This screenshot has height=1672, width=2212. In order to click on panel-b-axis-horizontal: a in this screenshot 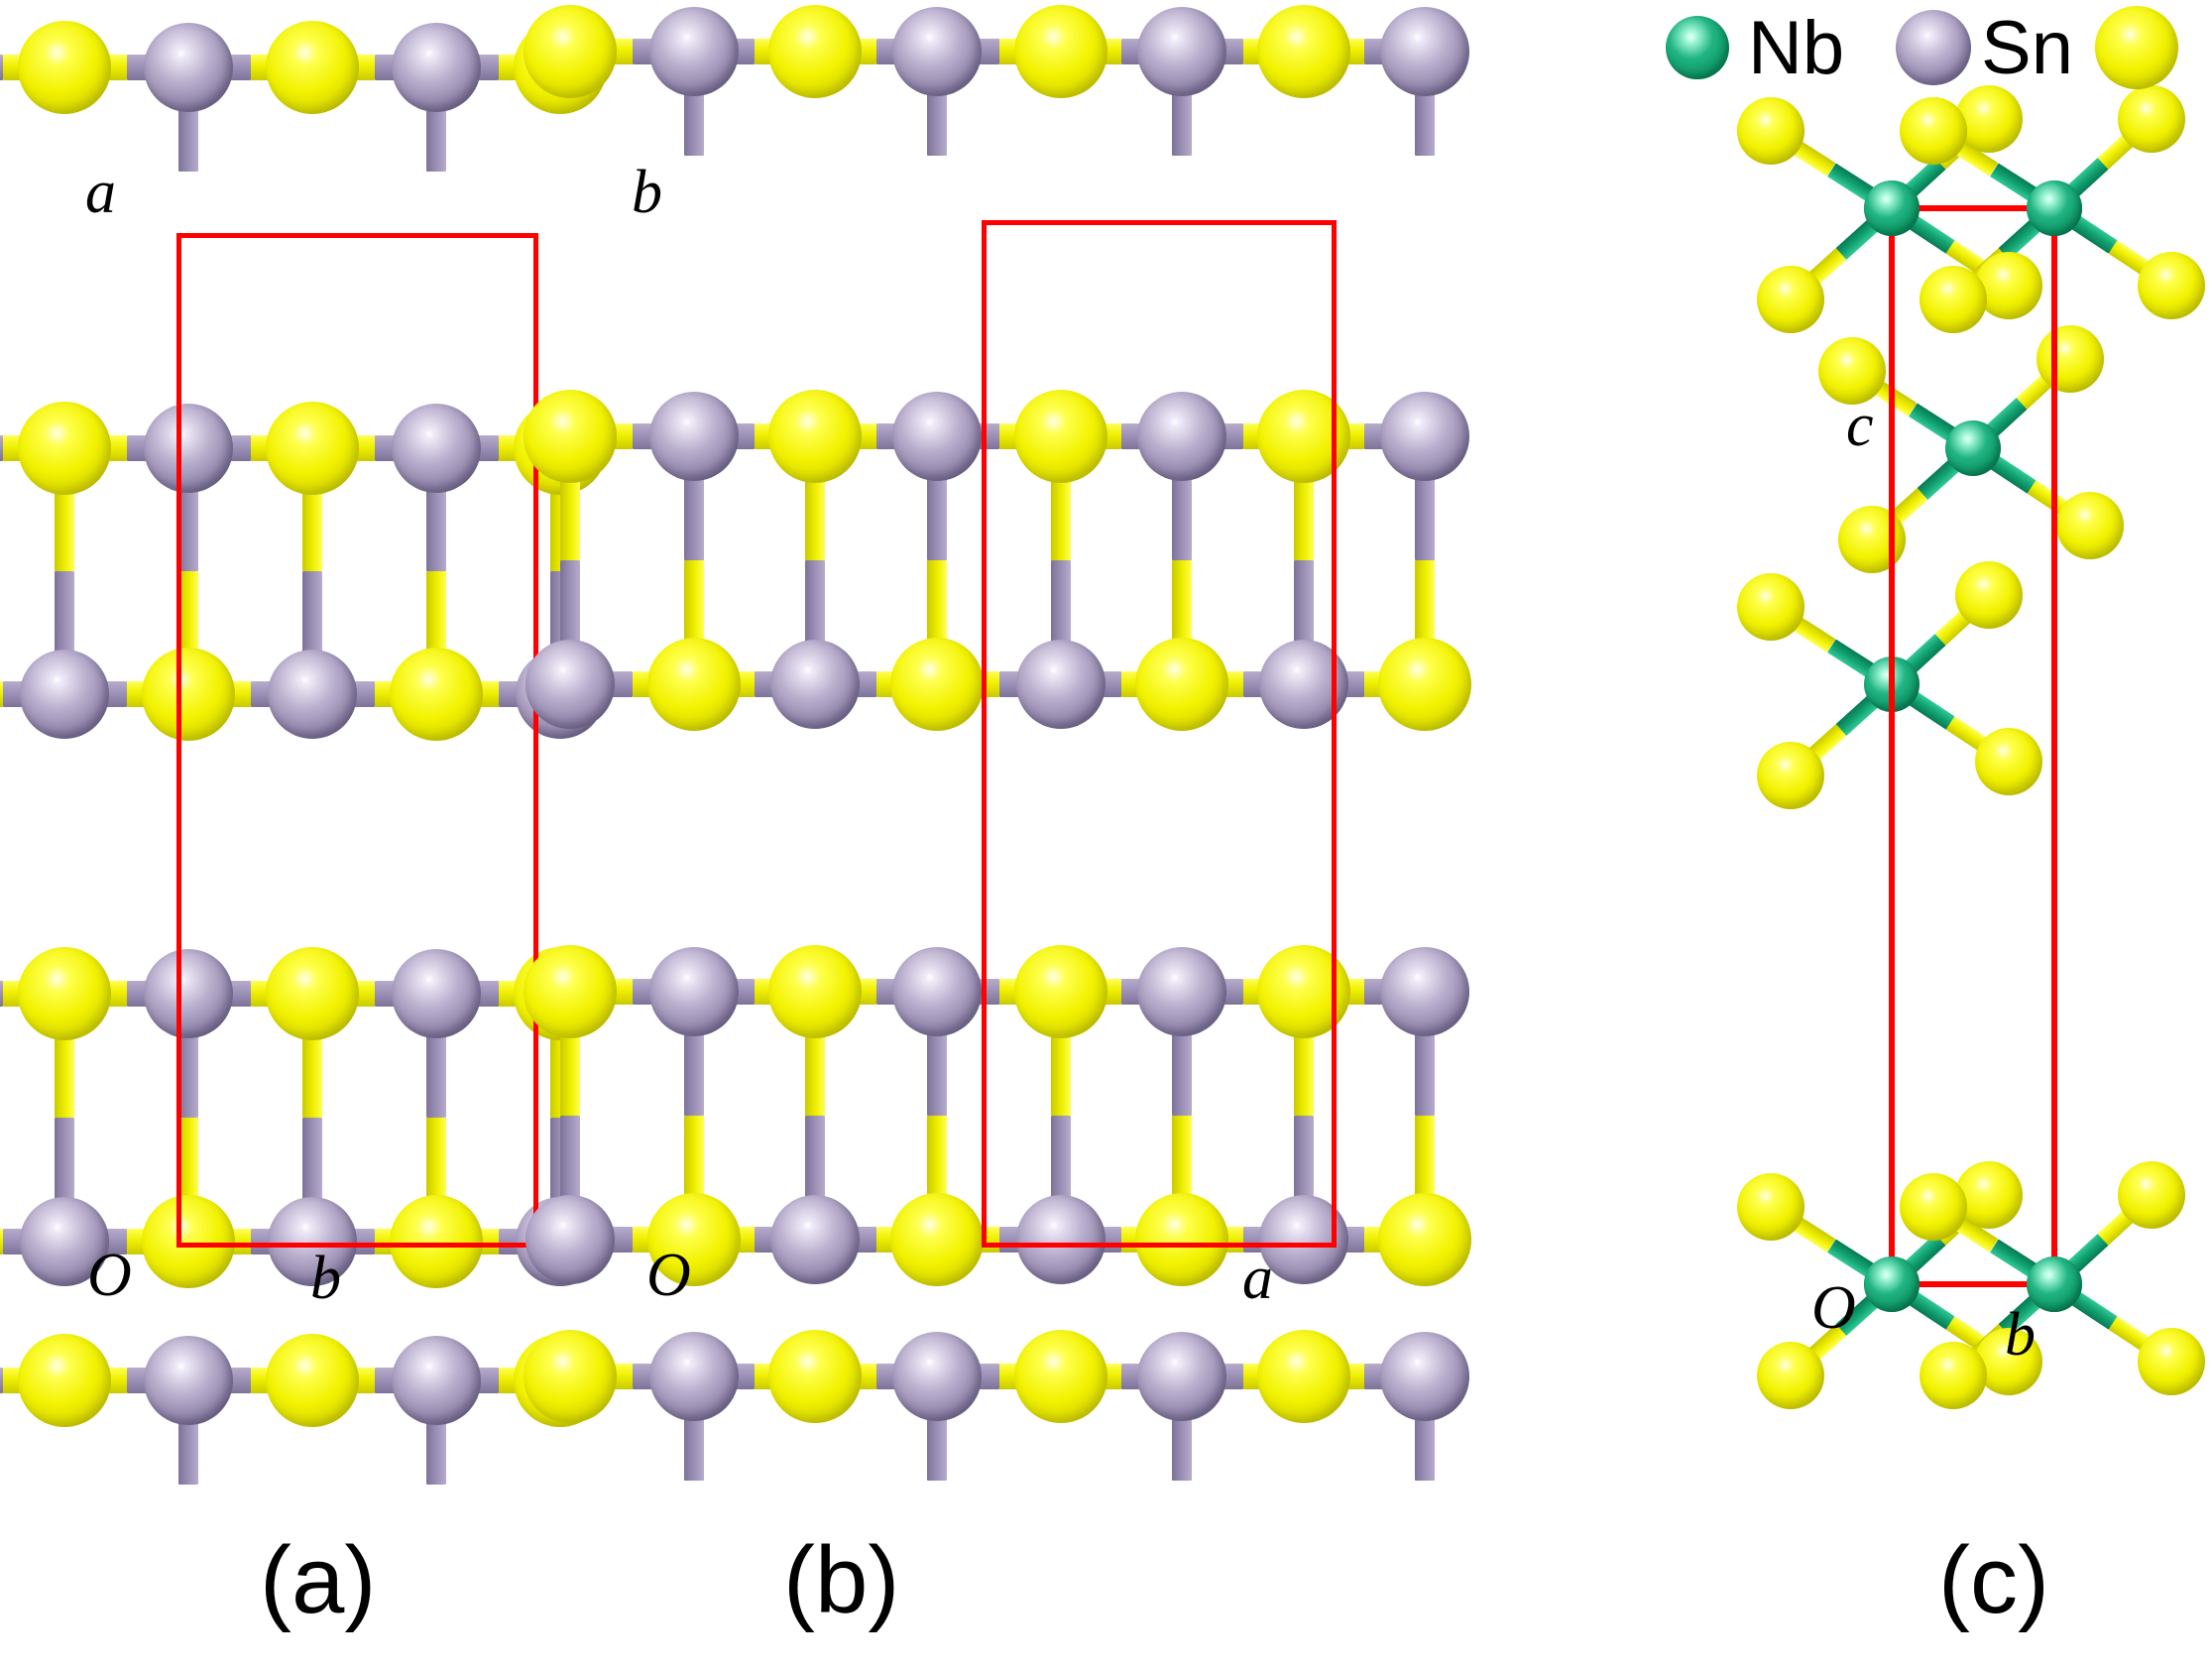, I will do `click(1257, 1279)`.